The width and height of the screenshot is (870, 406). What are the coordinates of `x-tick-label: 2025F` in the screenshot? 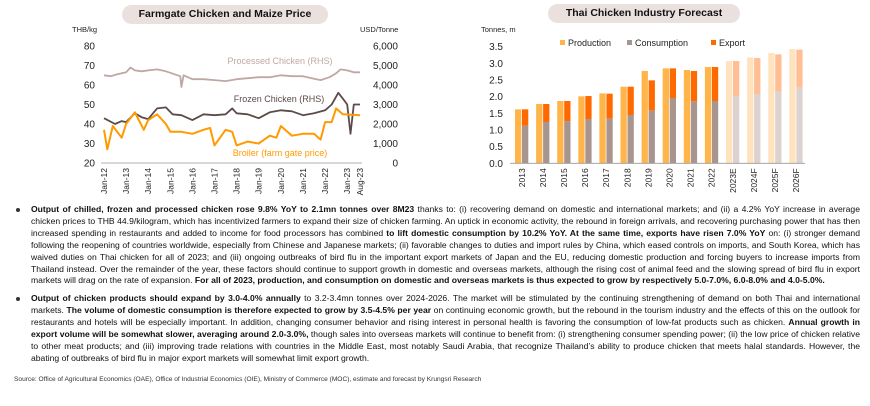 It's located at (775, 180).